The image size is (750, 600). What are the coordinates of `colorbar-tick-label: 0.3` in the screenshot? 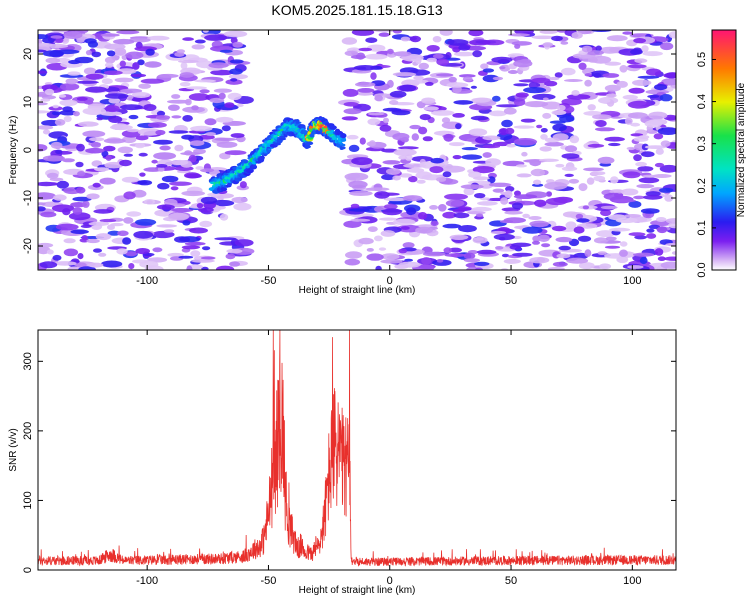 It's located at (702, 143).